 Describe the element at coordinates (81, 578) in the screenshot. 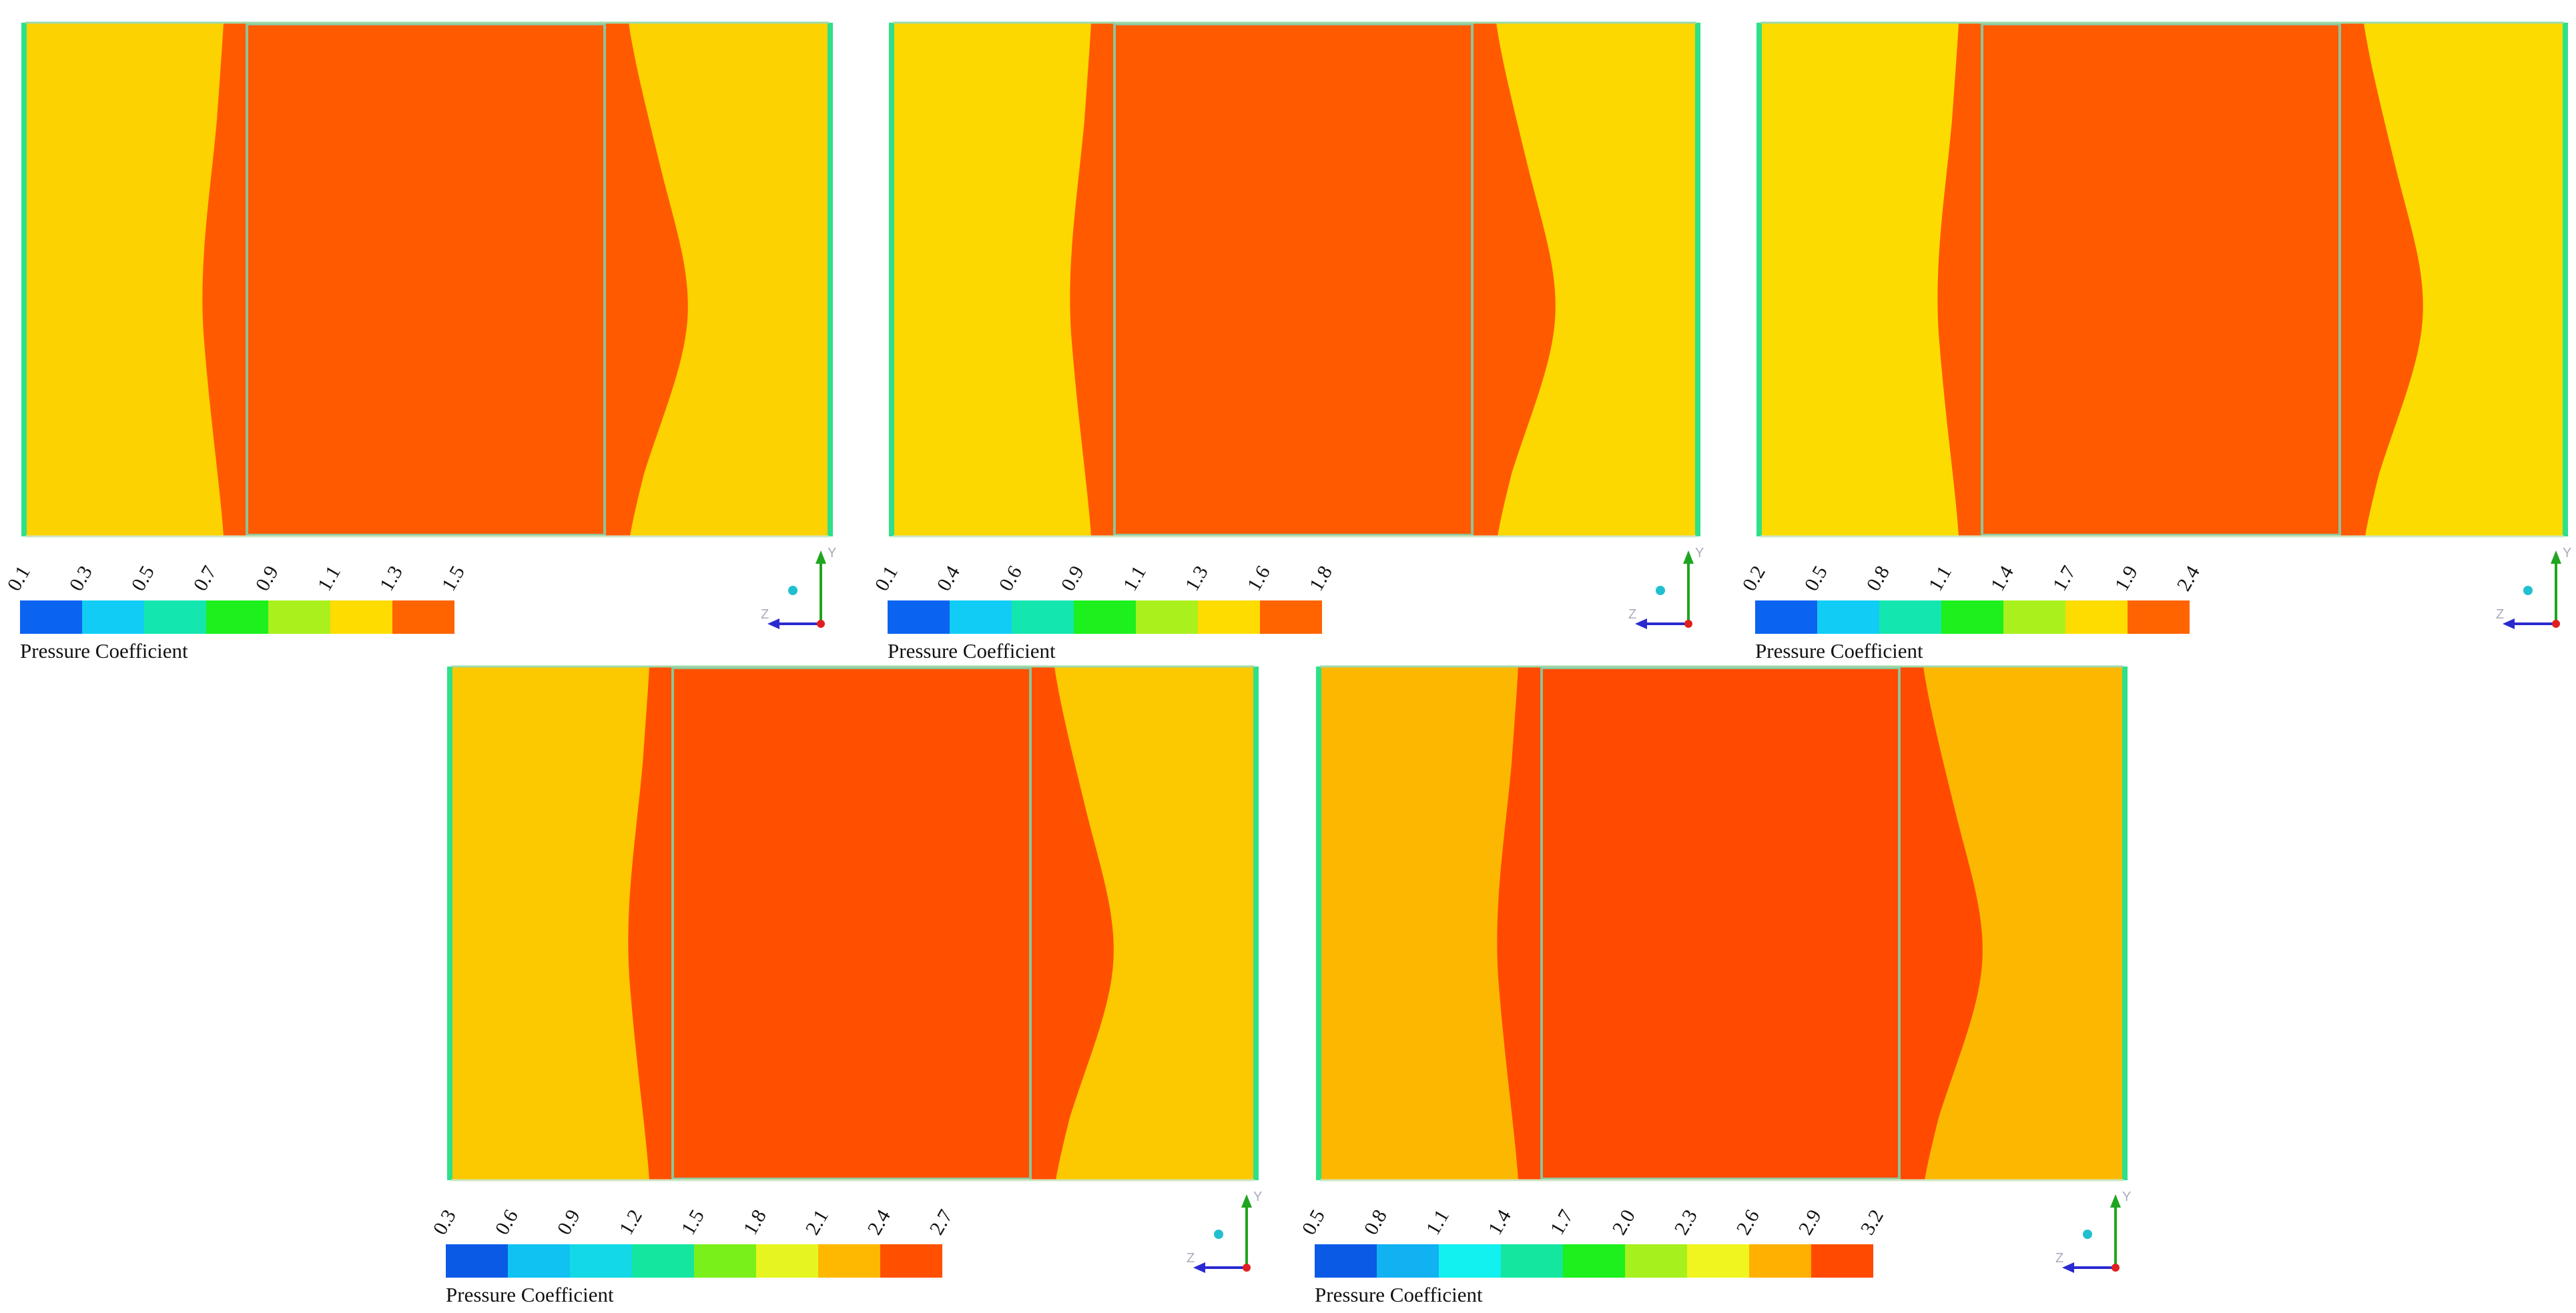

I see `legend-tick-label: 0.3` at that location.